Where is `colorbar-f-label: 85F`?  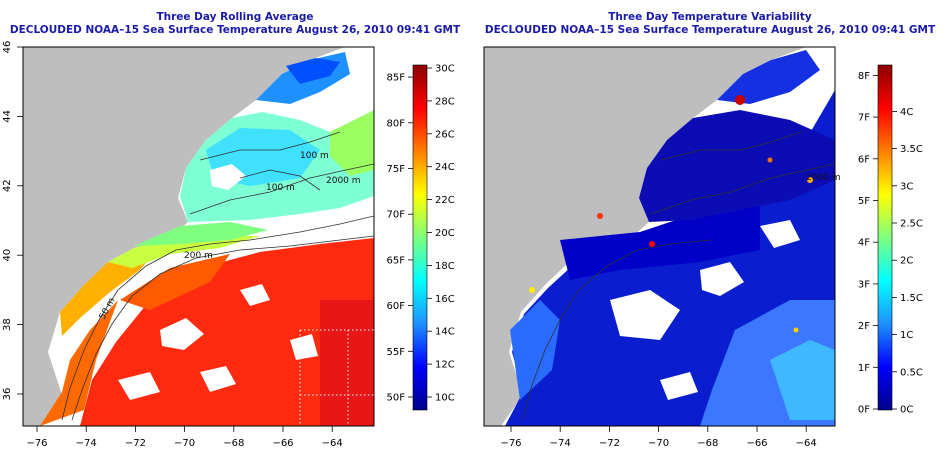
colorbar-f-label: 85F is located at coordinates (396, 78).